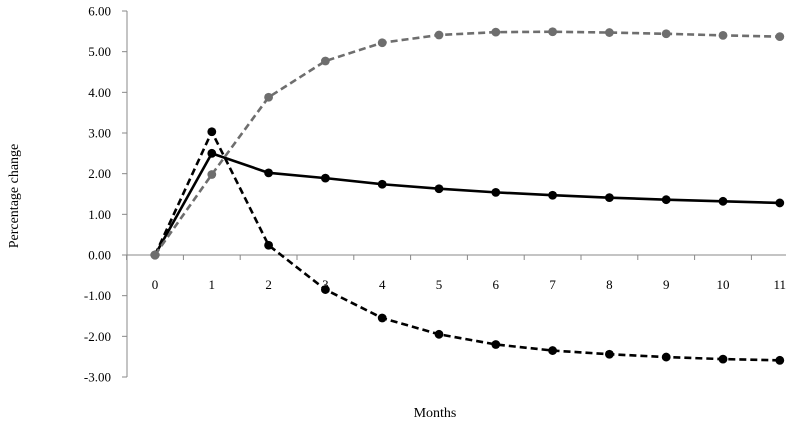 This screenshot has width=805, height=425. I want to click on x-tick-label: 4, so click(382, 284).